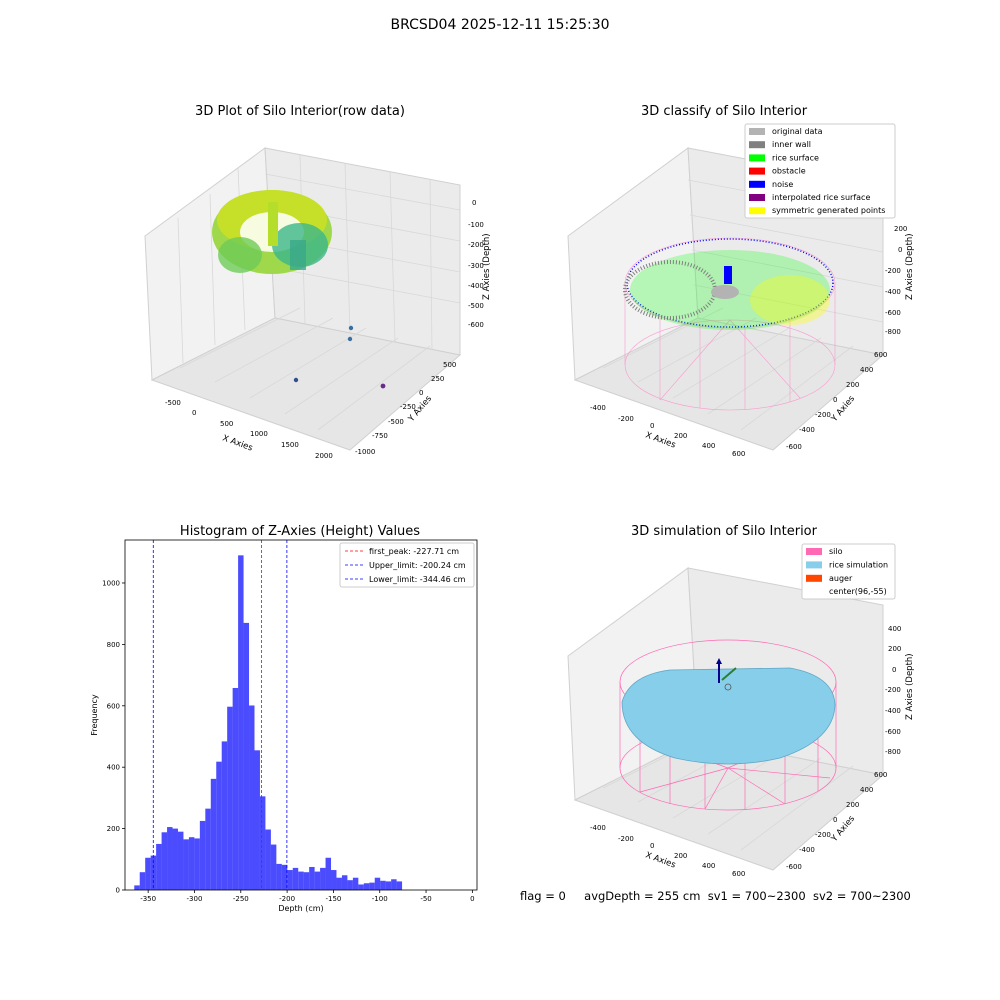 The width and height of the screenshot is (1000, 1000). Describe the element at coordinates (795, 157) in the screenshot. I see `legend-label: rice surface` at that location.